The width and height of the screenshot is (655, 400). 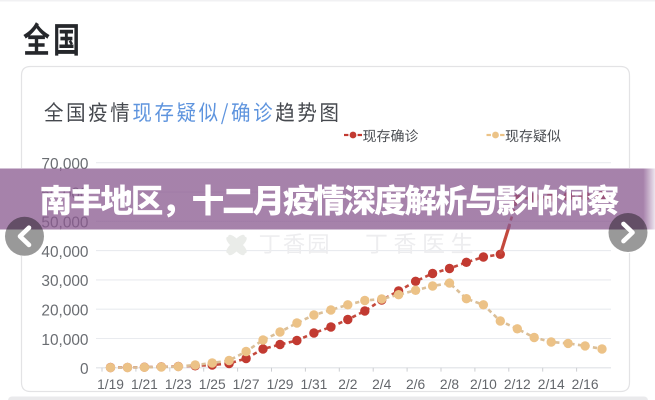 I want to click on svg-text: 1/21, so click(x=144, y=384).